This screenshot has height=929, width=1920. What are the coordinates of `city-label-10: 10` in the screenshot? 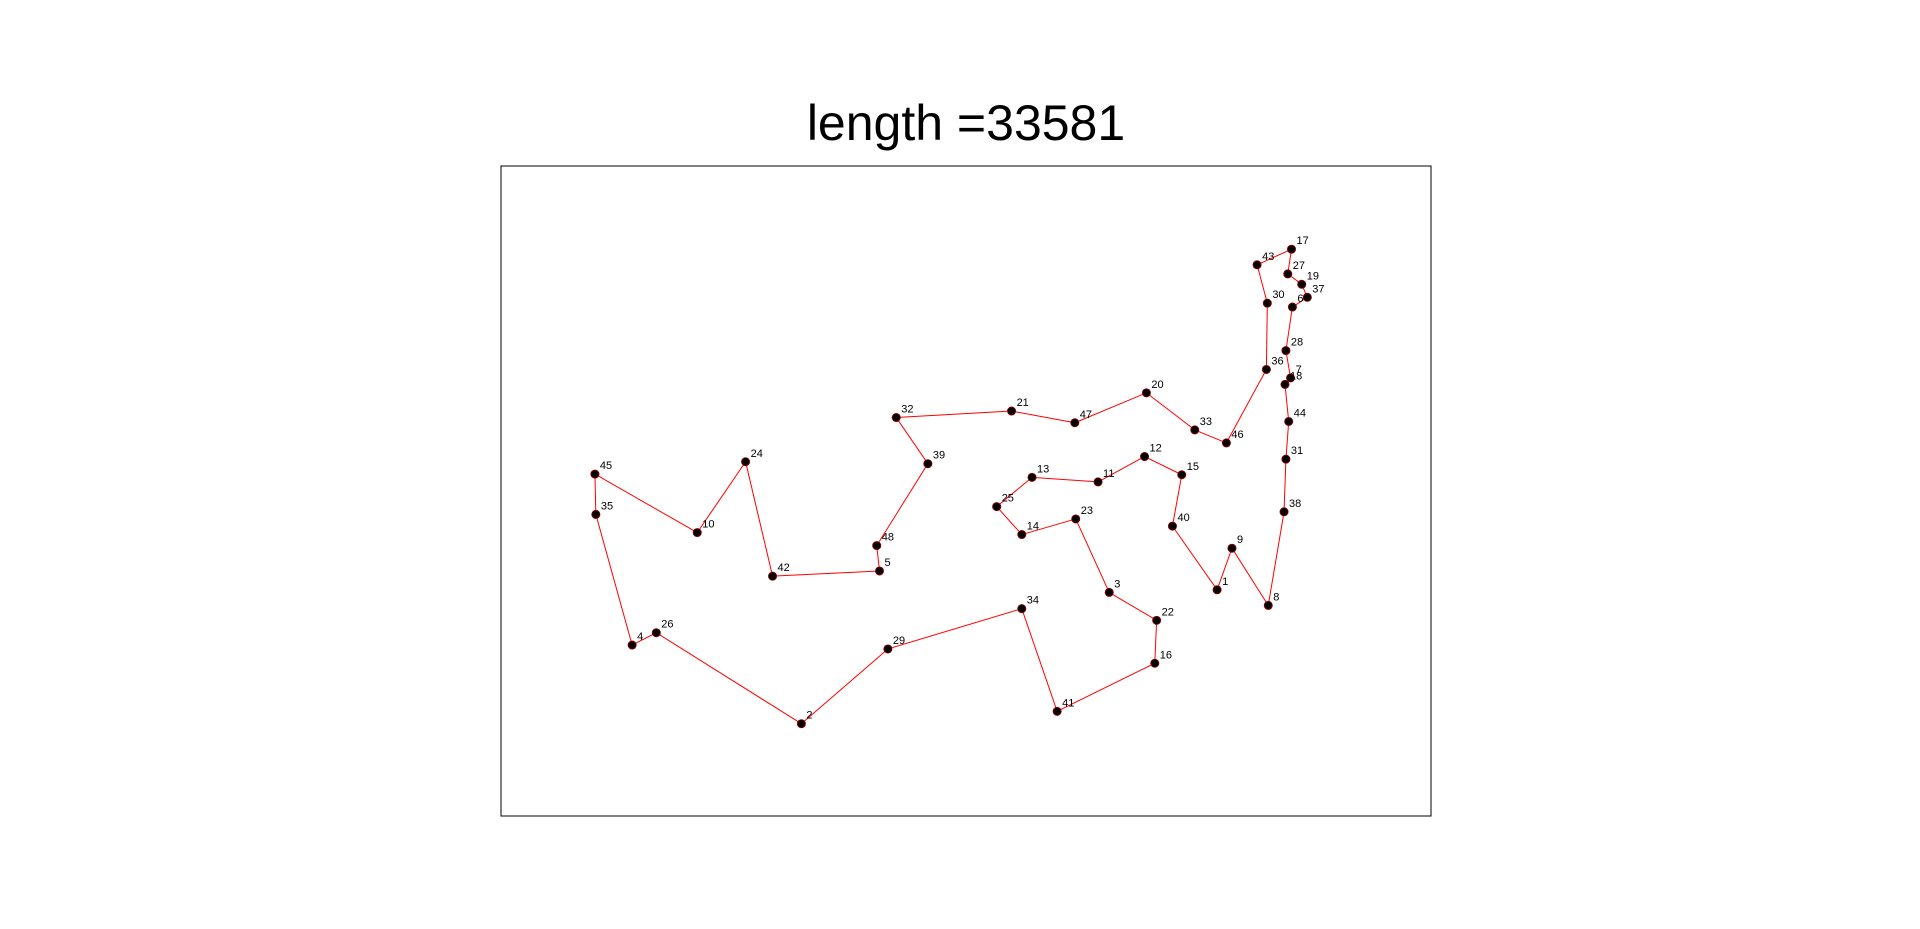 It's located at (708, 525).